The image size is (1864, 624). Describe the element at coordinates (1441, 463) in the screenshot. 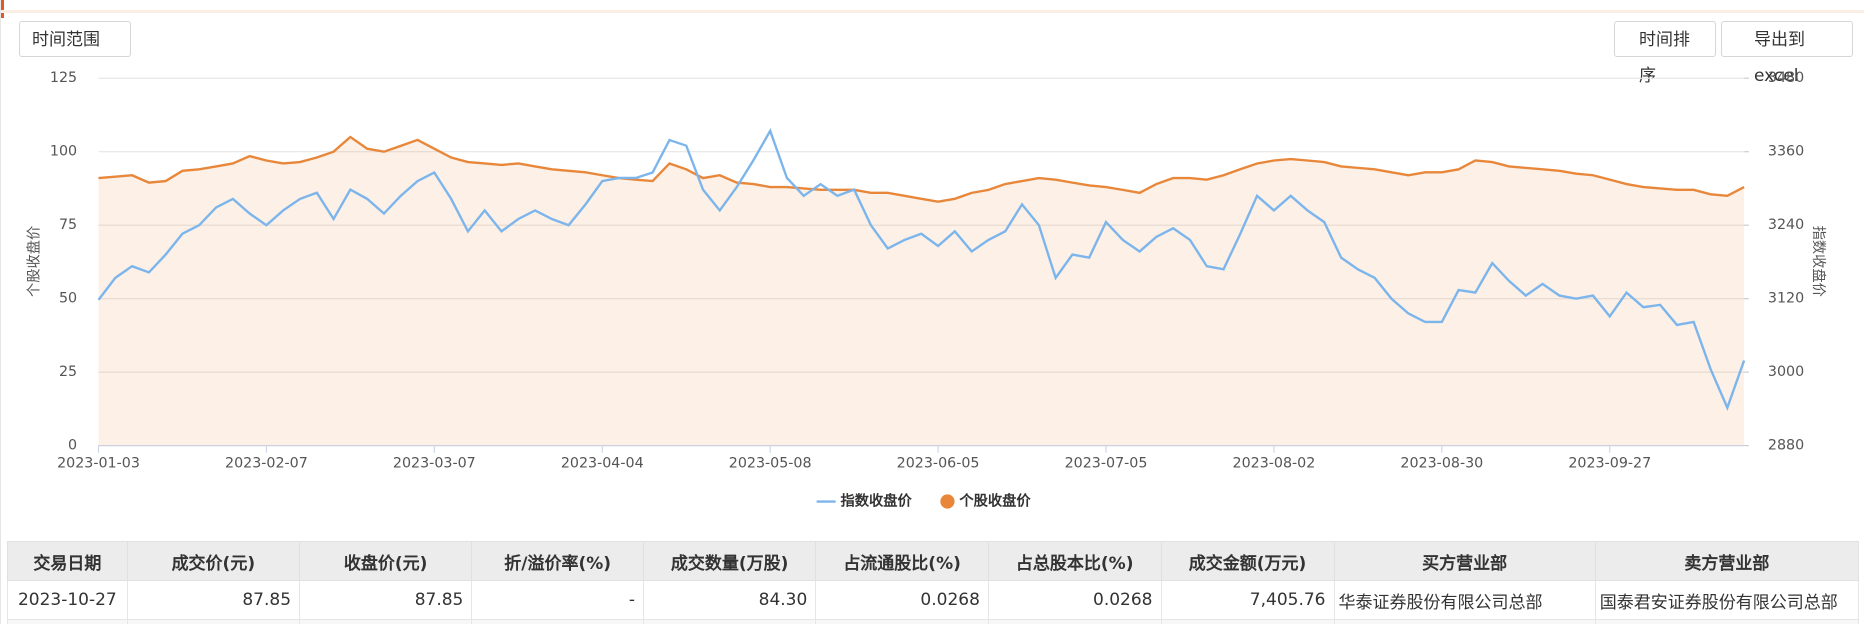

I see `x-tick-label: 2023-08-30` at that location.